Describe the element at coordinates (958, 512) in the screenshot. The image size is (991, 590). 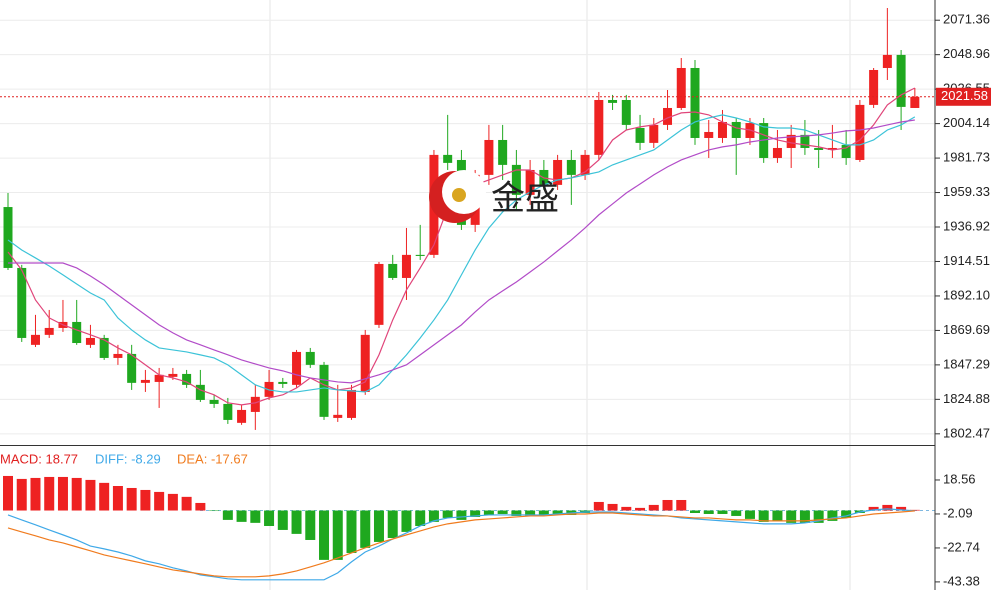
I see `y-tick-label: -2.09` at that location.